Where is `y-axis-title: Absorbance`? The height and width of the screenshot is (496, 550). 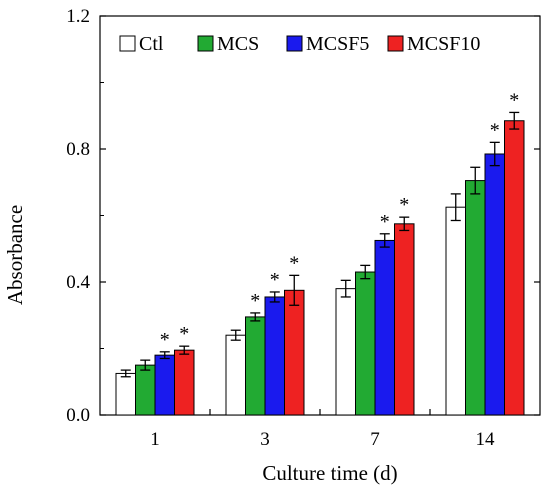
y-axis-title: Absorbance is located at coordinates (15, 255).